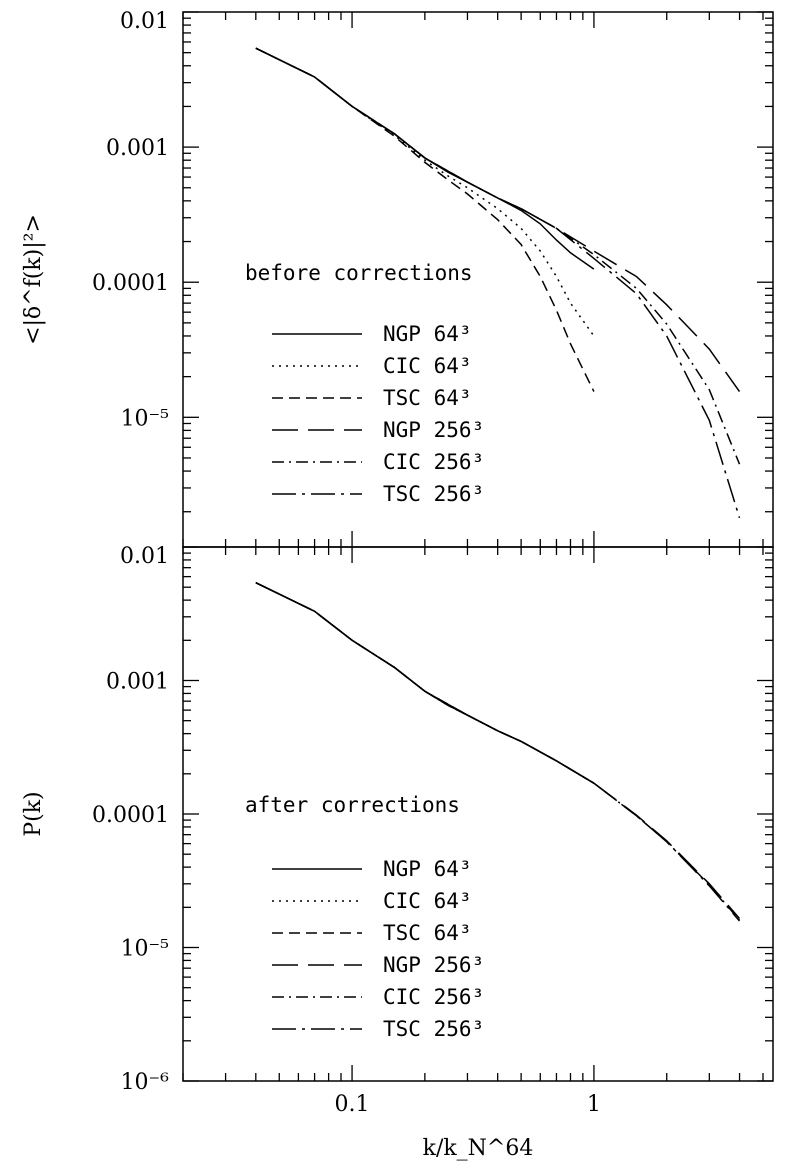 This screenshot has width=785, height=1165. I want to click on panel-annotation: before corrections, so click(359, 273).